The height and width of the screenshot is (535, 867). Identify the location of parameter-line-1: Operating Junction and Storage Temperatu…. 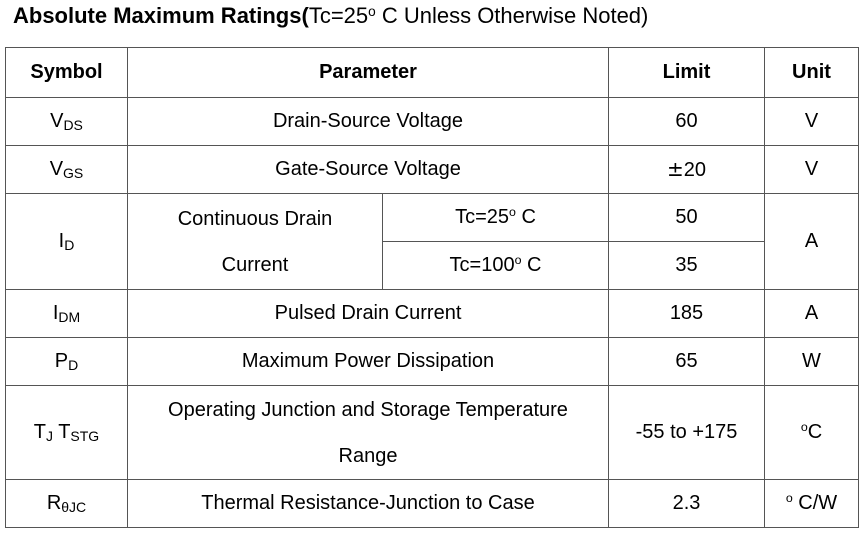
(368, 409).